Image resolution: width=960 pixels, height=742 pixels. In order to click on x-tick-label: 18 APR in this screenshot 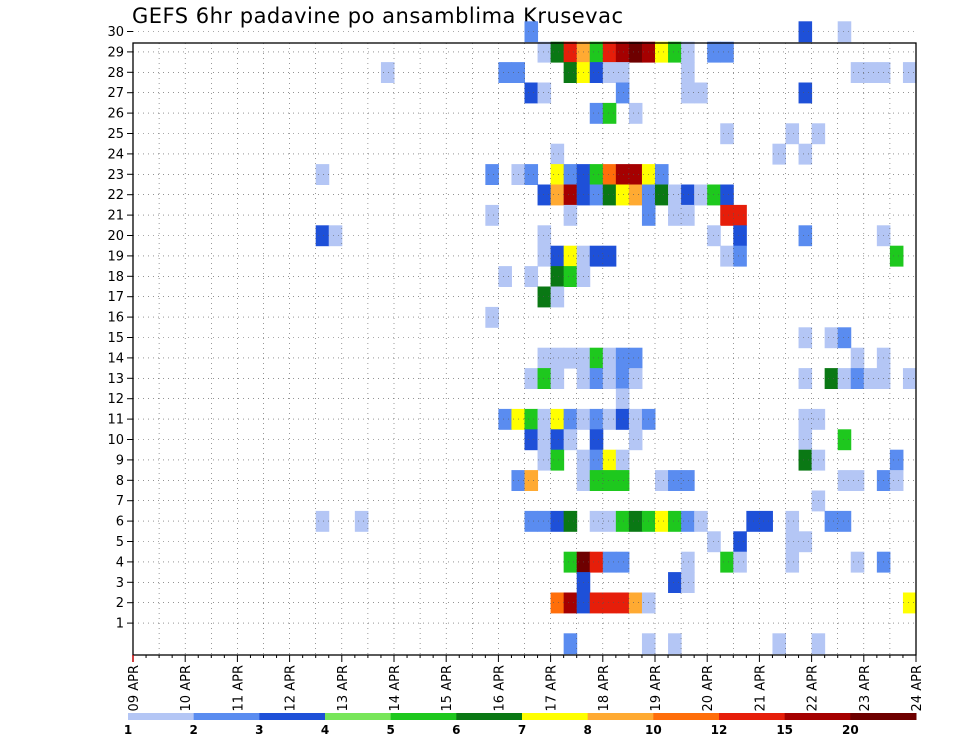, I will do `click(604, 688)`.